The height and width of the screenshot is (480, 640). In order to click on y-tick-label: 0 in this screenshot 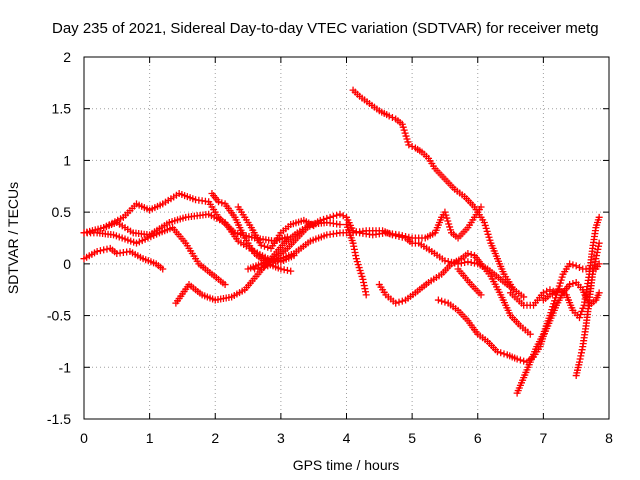, I will do `click(67, 264)`.